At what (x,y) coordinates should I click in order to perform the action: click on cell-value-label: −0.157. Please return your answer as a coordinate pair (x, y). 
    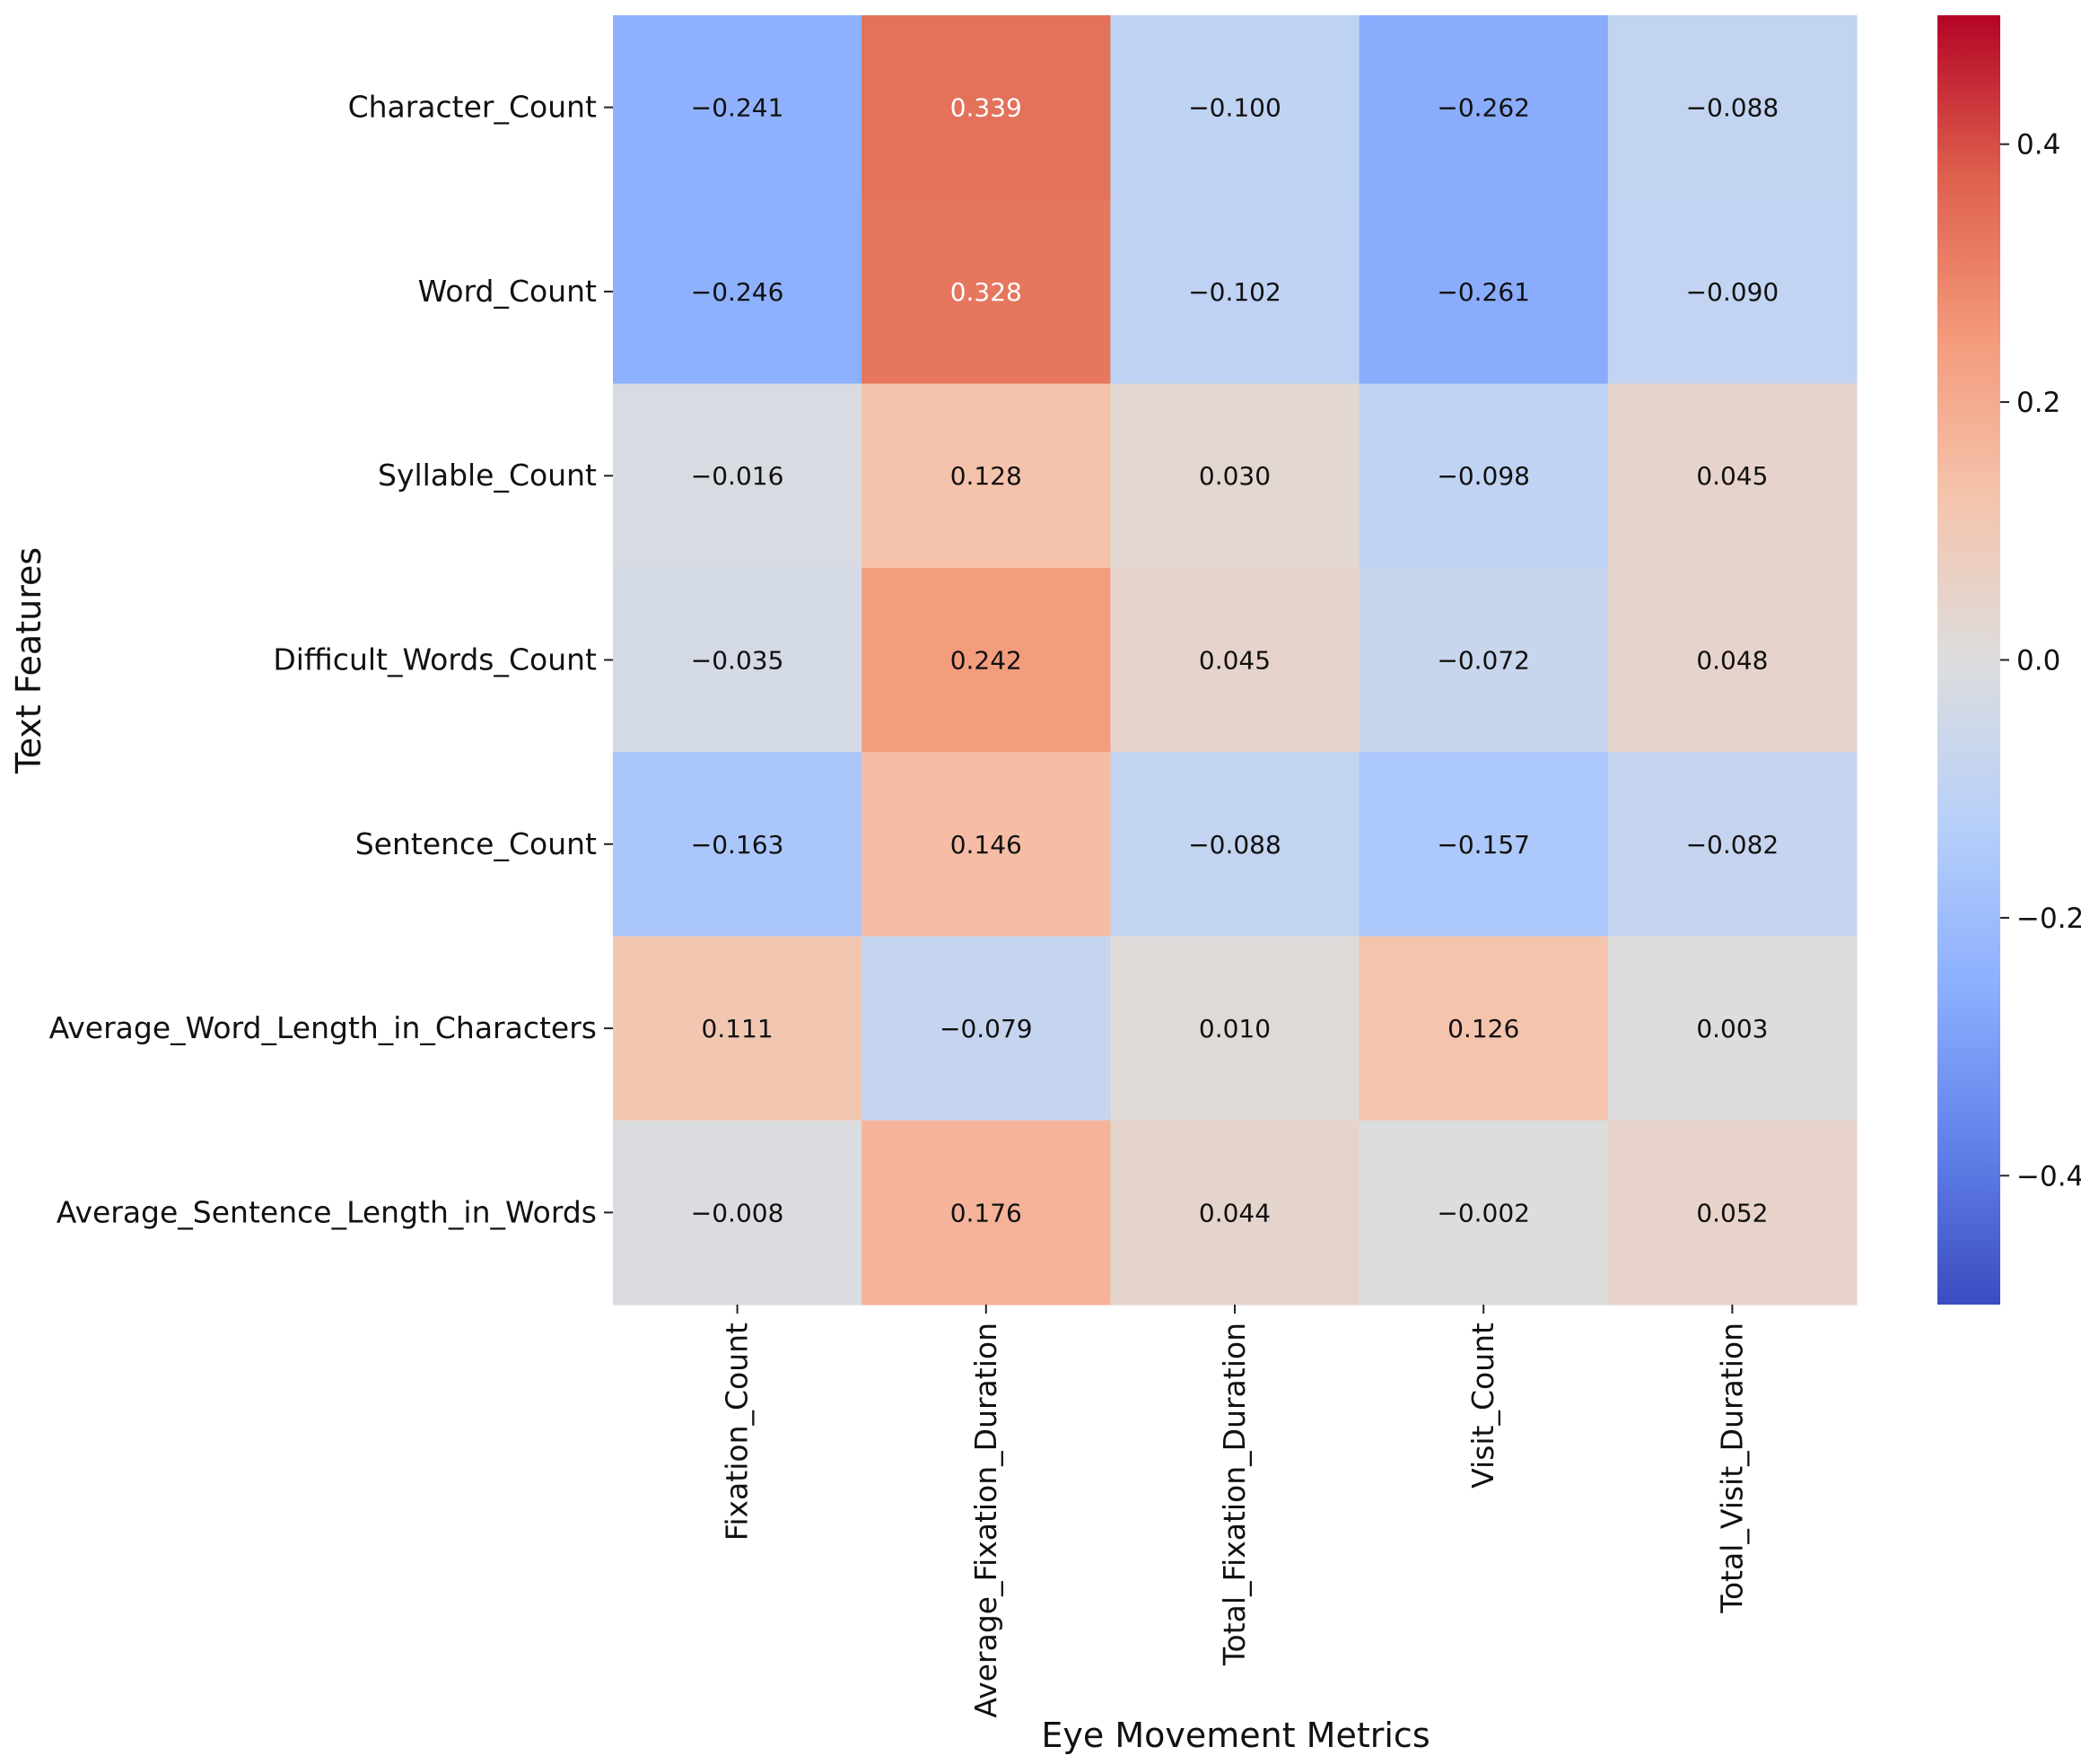
    Looking at the image, I should click on (1483, 845).